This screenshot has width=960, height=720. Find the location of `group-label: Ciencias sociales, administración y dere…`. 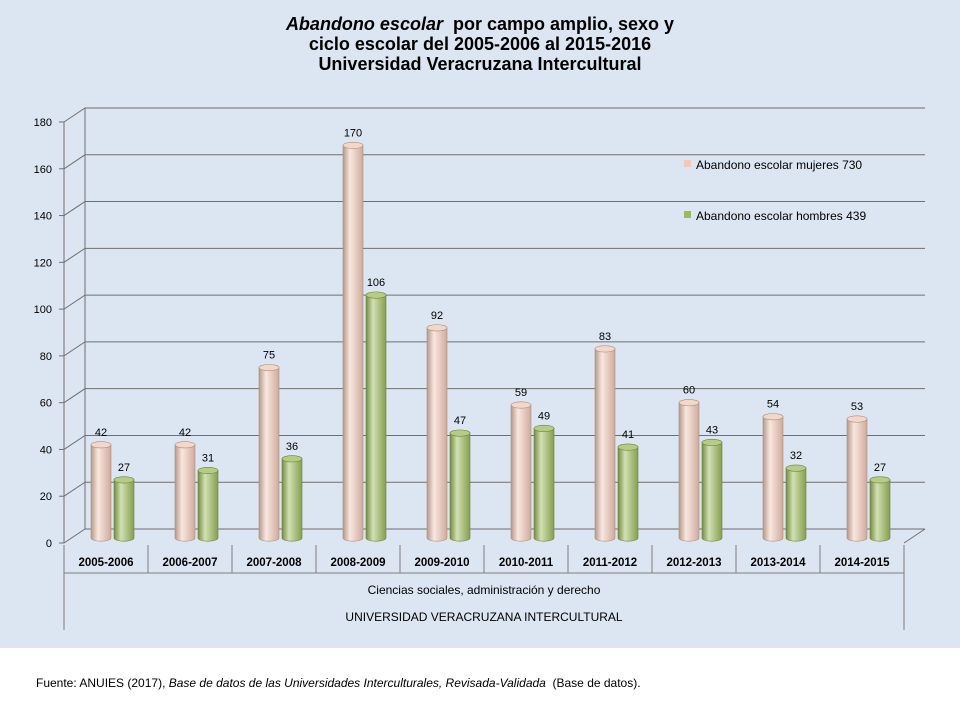

group-label: Ciencias sociales, administración y dere… is located at coordinates (484, 590).